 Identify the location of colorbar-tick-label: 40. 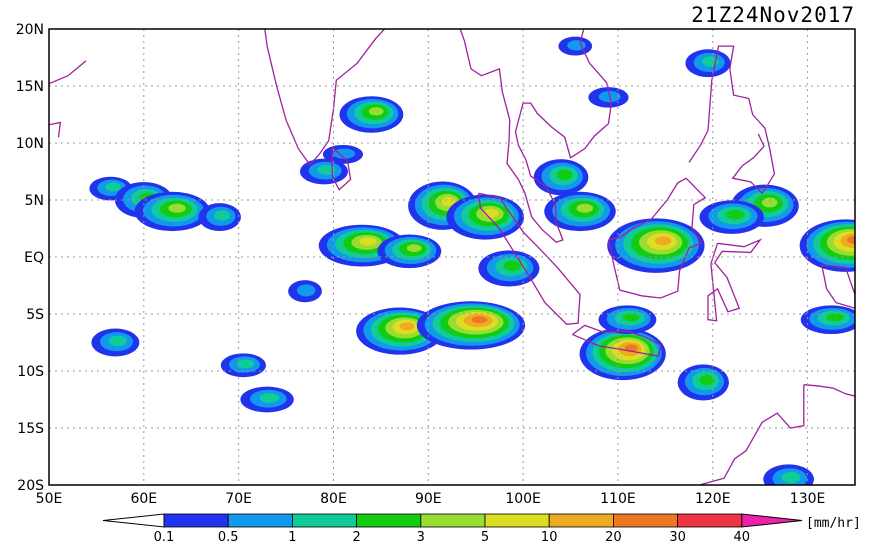
(742, 537).